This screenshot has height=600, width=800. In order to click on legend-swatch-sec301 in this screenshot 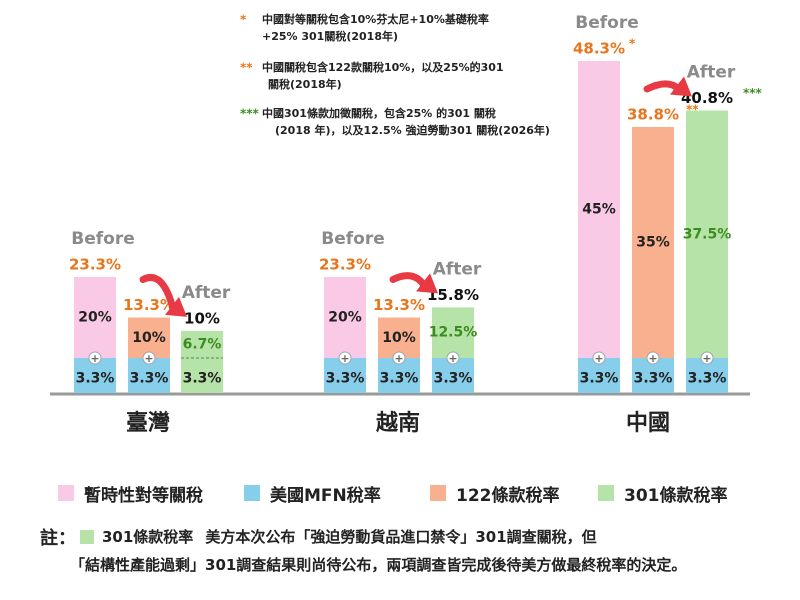, I will do `click(606, 493)`.